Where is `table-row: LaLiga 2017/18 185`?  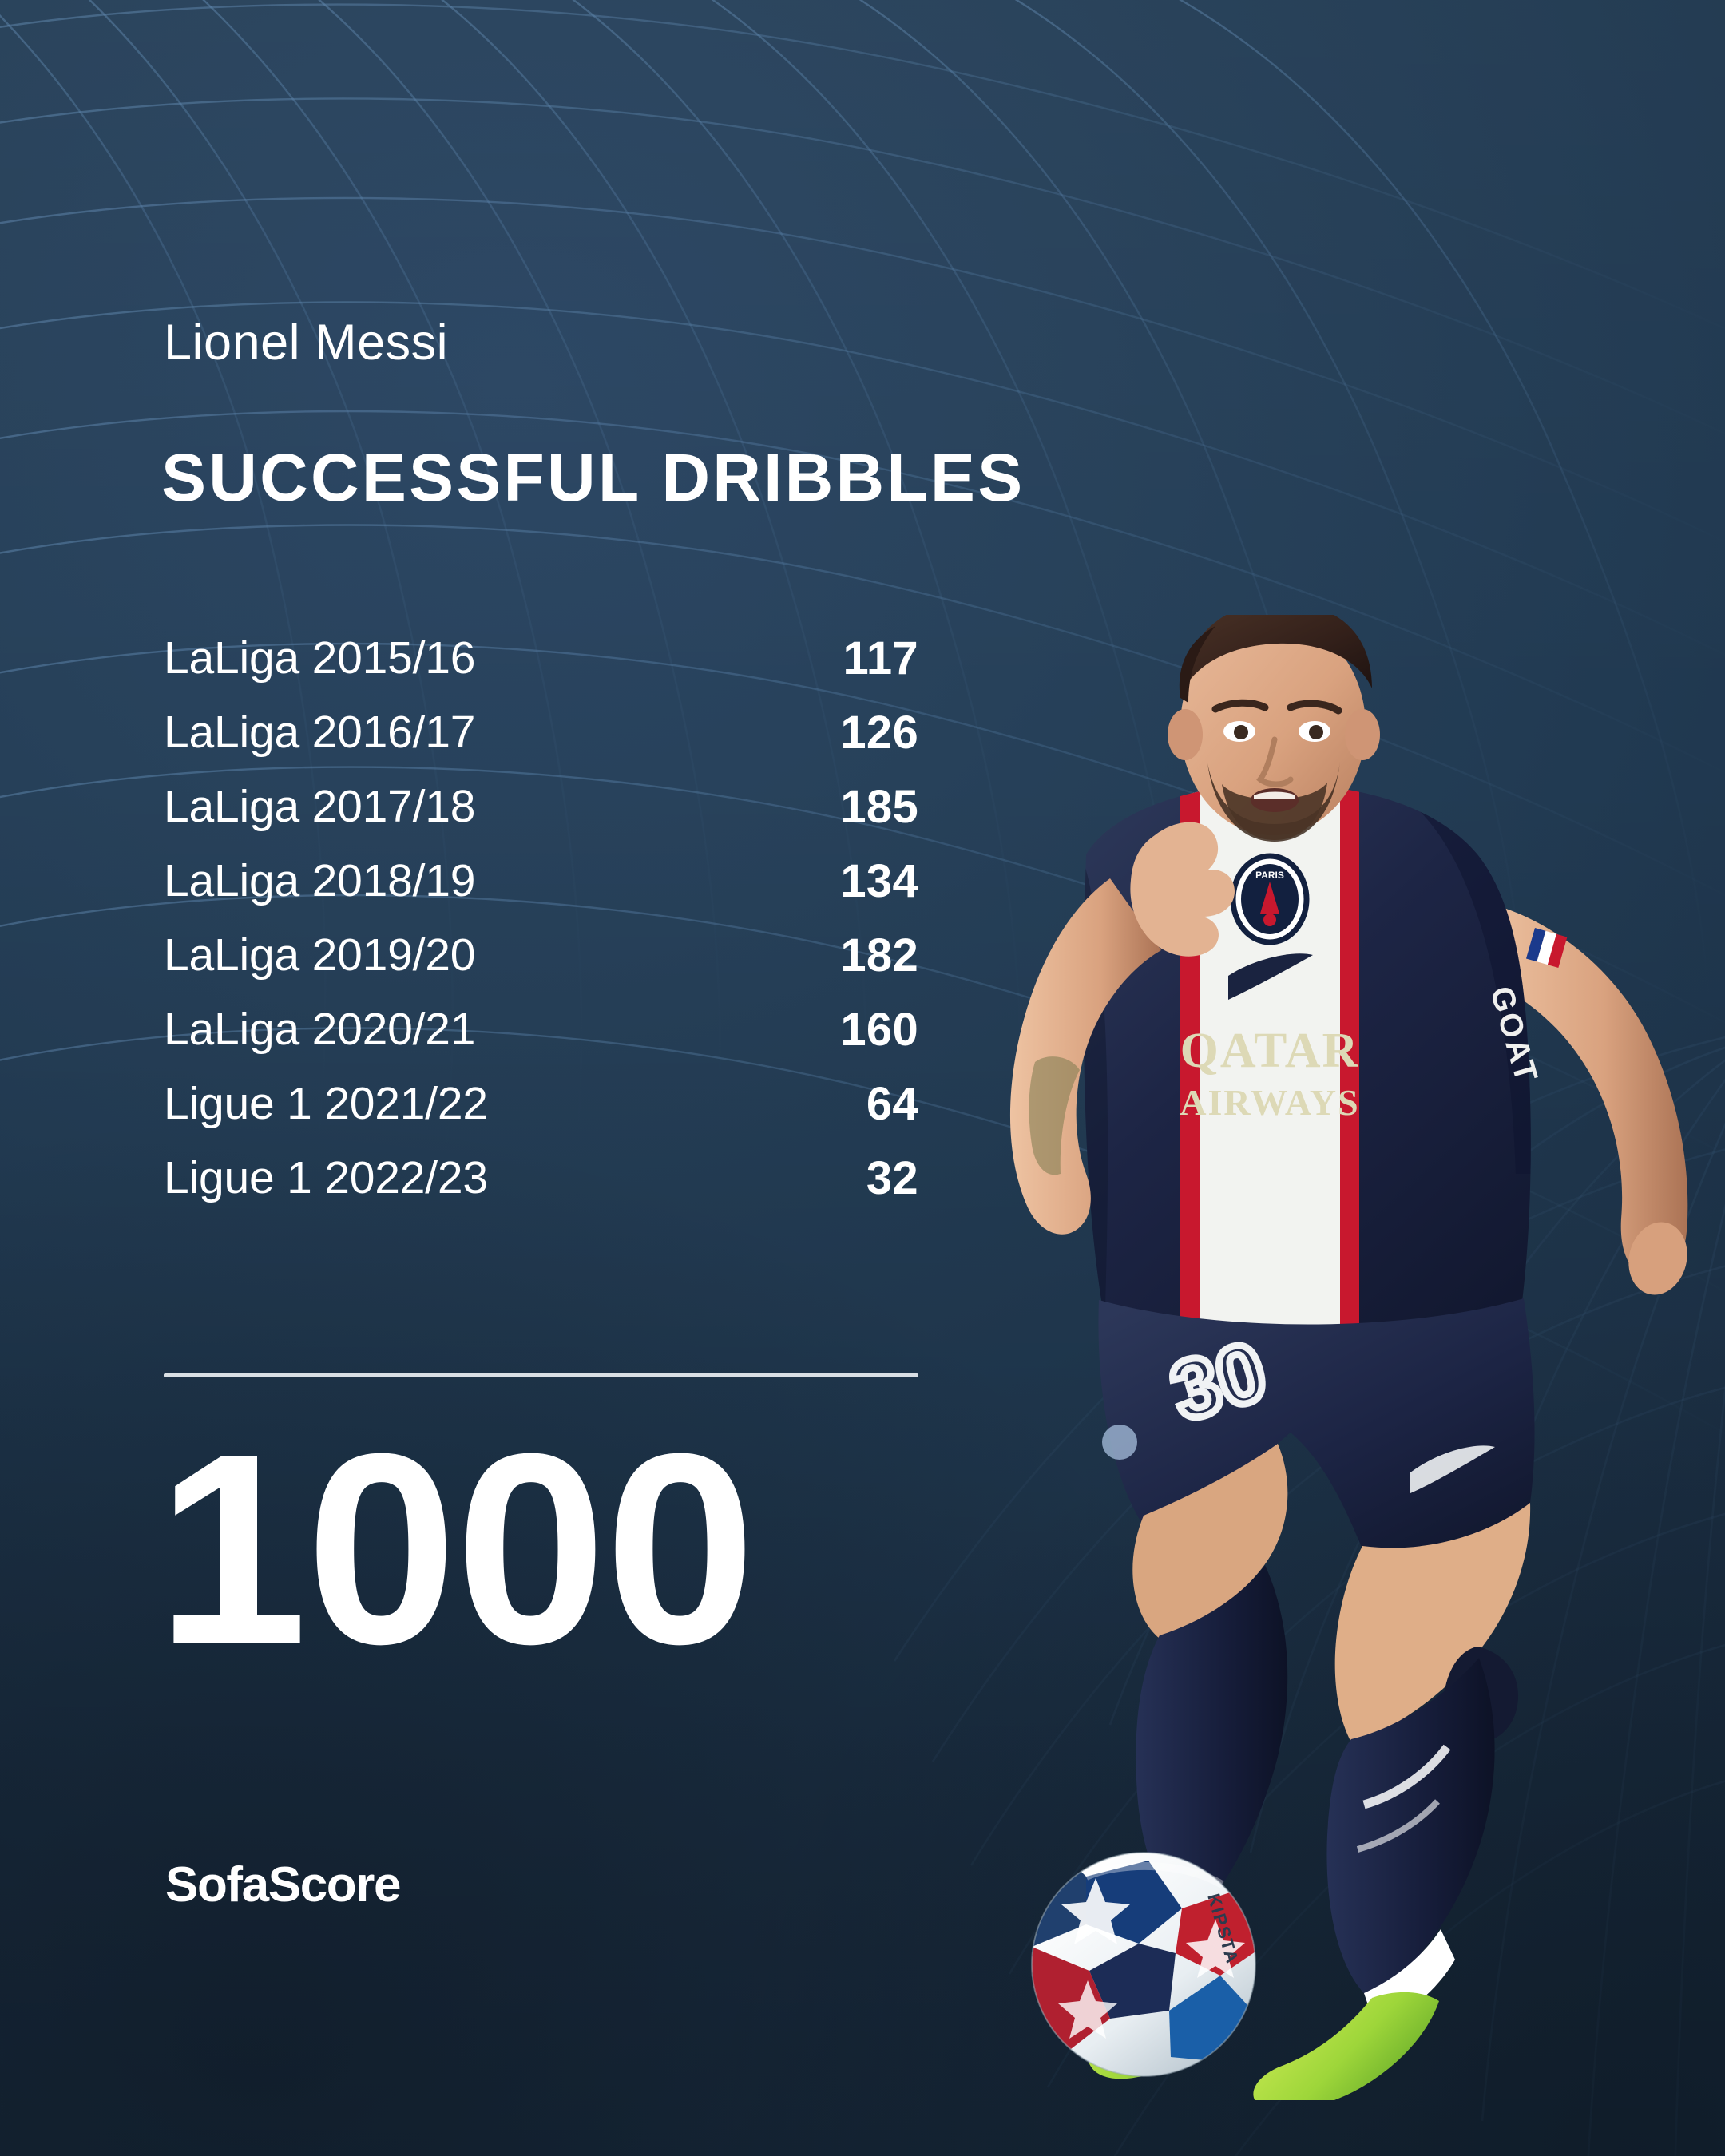 table-row: LaLiga 2017/18 185 is located at coordinates (541, 807).